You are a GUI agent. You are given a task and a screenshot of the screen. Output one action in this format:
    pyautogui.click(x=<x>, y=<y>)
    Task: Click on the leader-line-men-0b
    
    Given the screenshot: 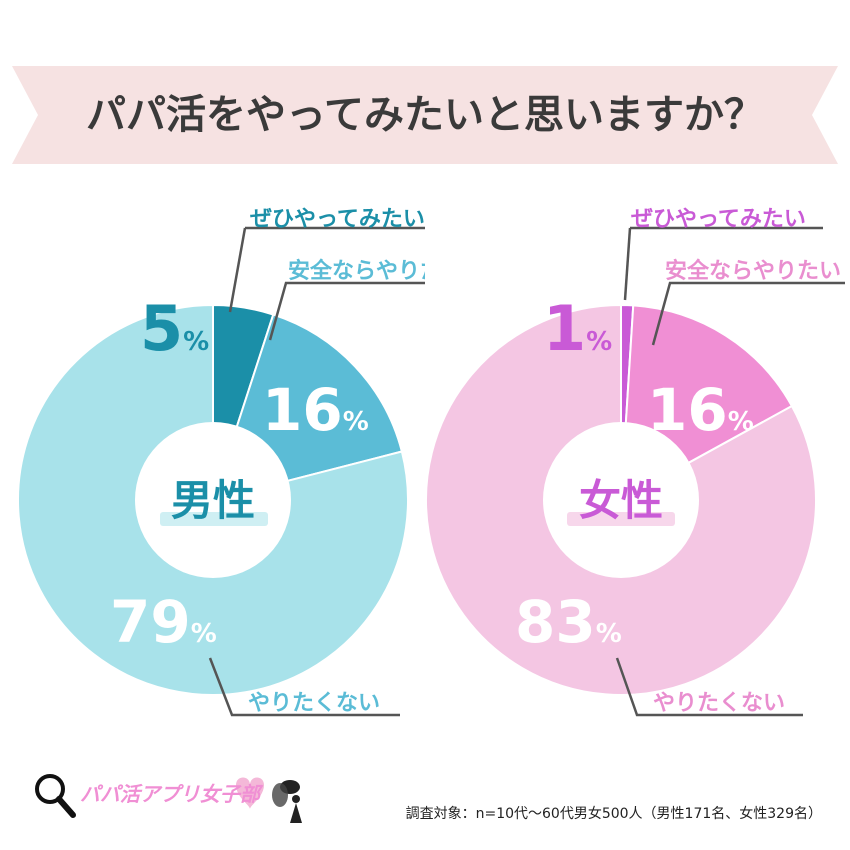 What is the action you would take?
    pyautogui.click(x=237, y=270)
    